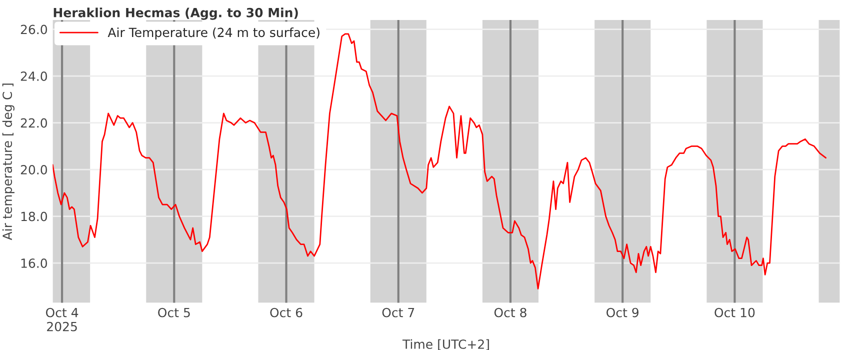 The width and height of the screenshot is (850, 350). Describe the element at coordinates (214, 33) in the screenshot. I see `legend-label: Air Temperature (24 m to surface)` at that location.